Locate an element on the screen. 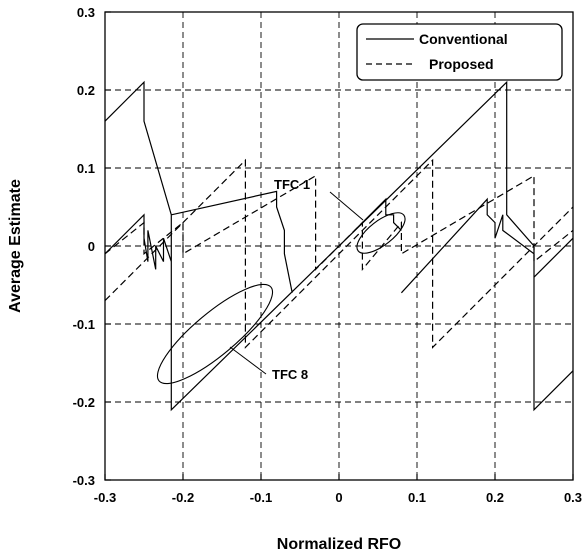 The height and width of the screenshot is (554, 582). legend: Conventional Proposed is located at coordinates (459, 52).